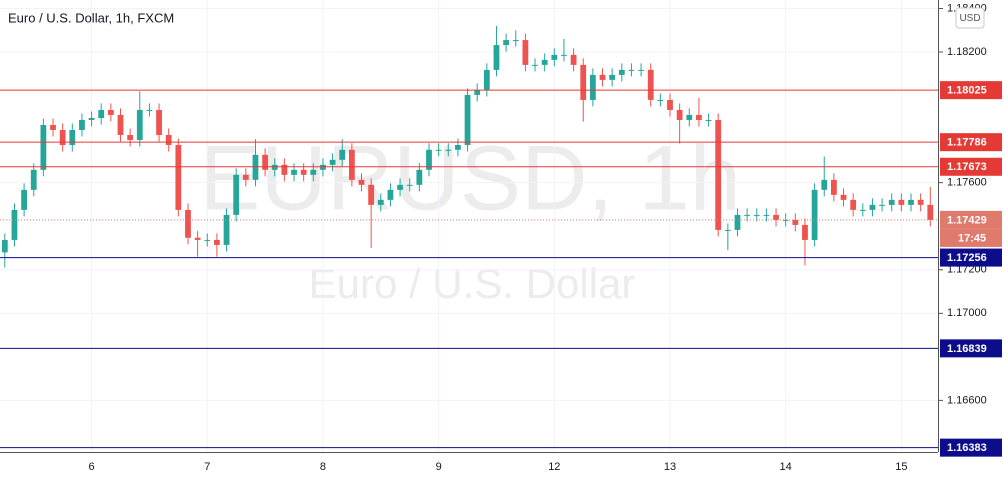 This screenshot has width=1004, height=484. Describe the element at coordinates (670, 467) in the screenshot. I see `x-tick-label: 13` at that location.